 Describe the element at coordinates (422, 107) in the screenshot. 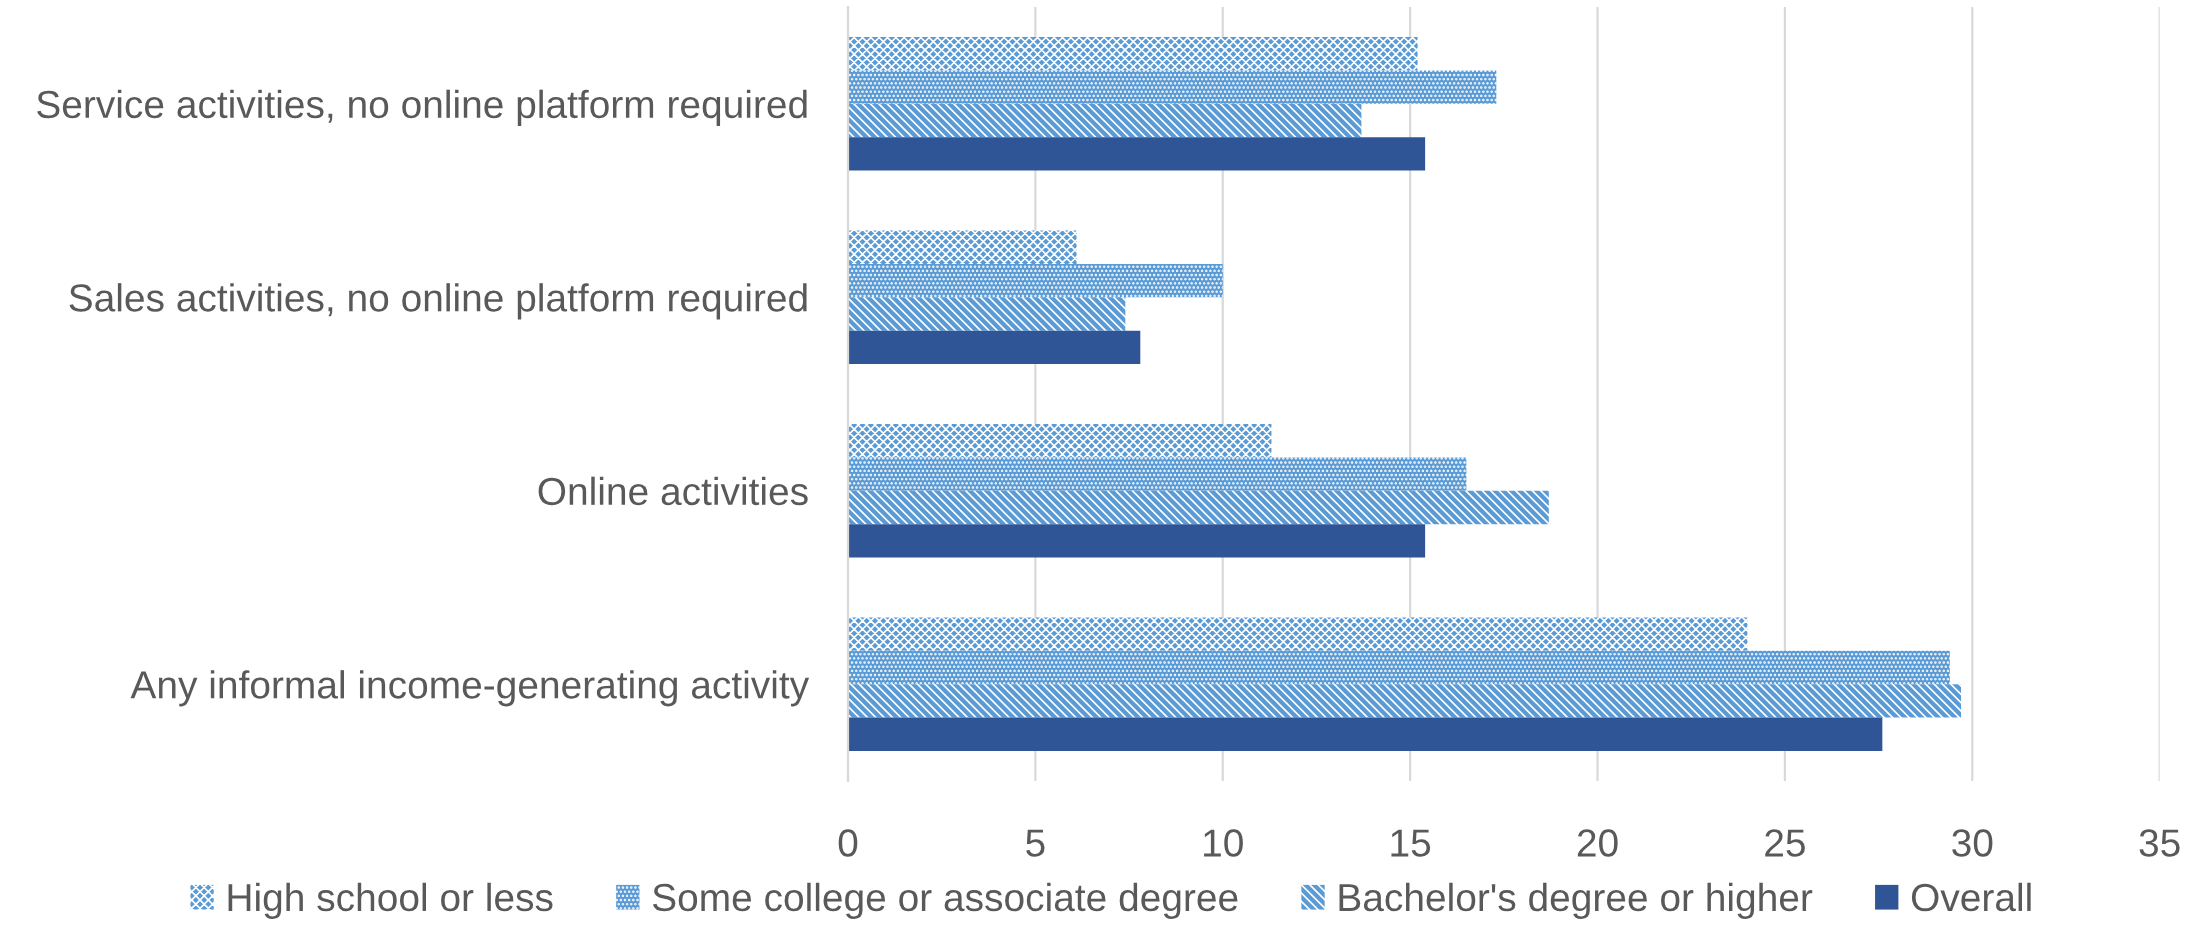

I see `y-tick-label: Service activities, no online platform required` at that location.